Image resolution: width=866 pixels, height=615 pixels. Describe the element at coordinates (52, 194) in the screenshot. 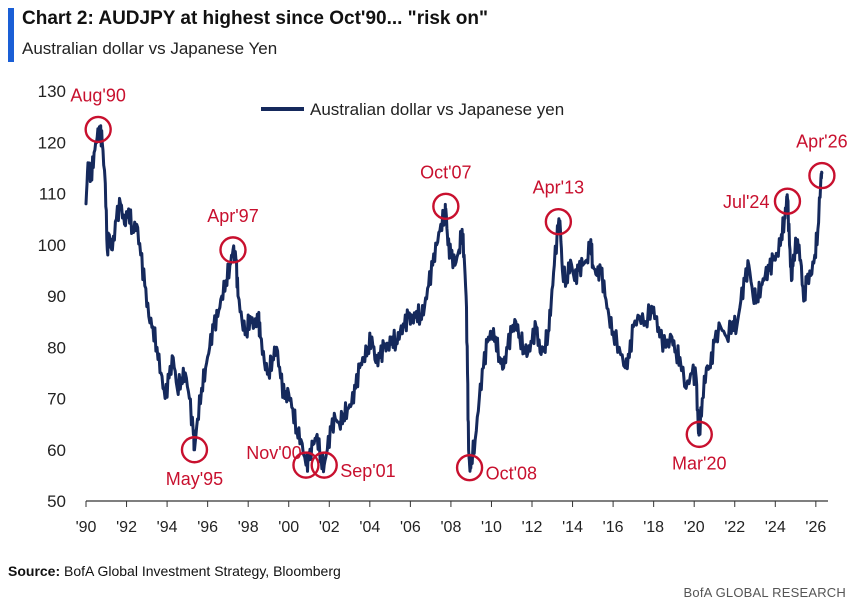

I see `y-tick-label: 110` at that location.